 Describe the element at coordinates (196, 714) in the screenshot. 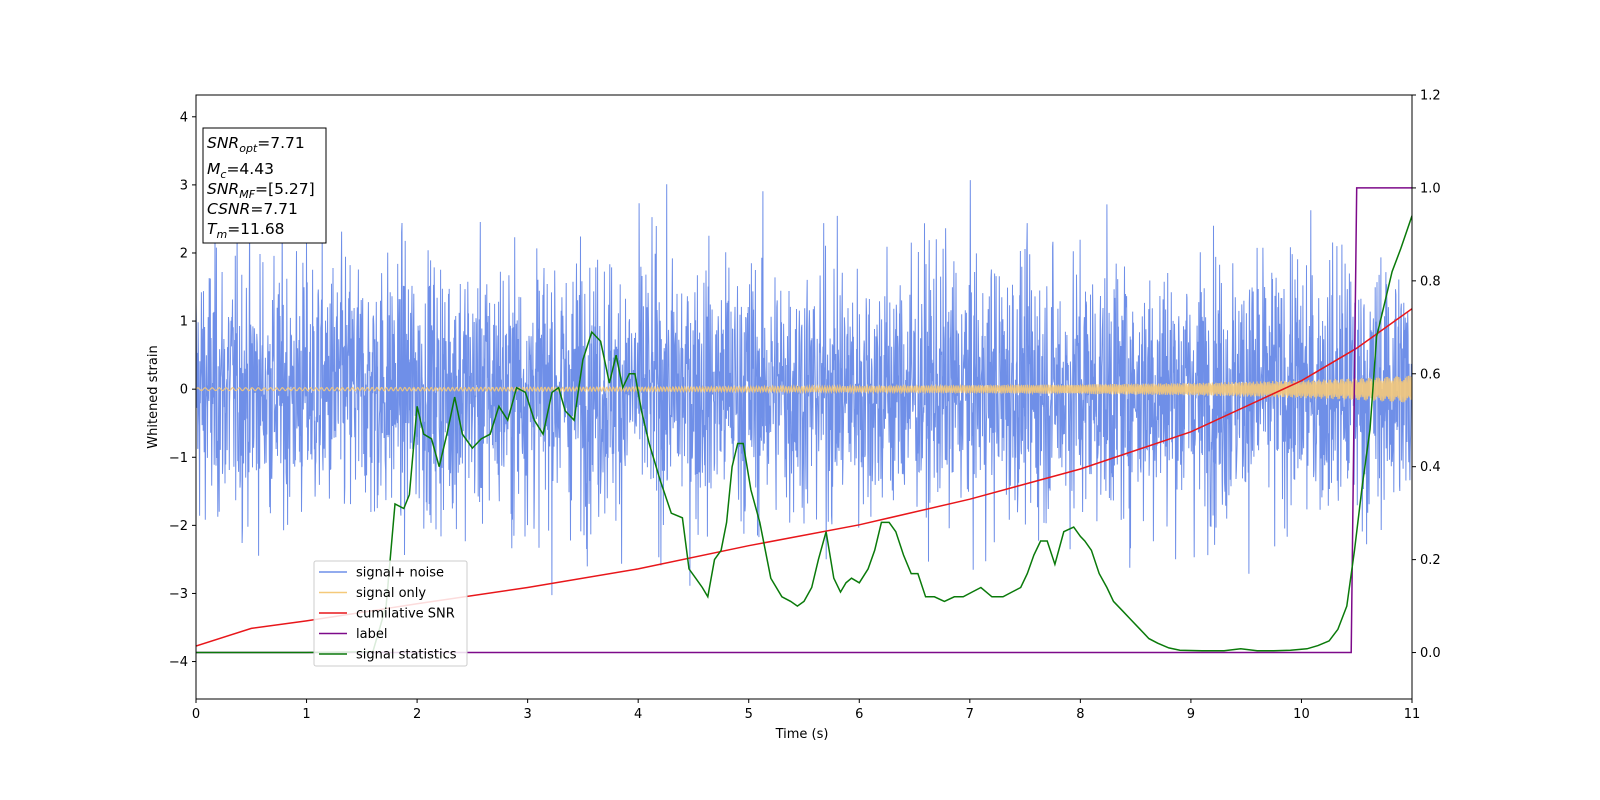

I see `x-tick-label: 0` at that location.